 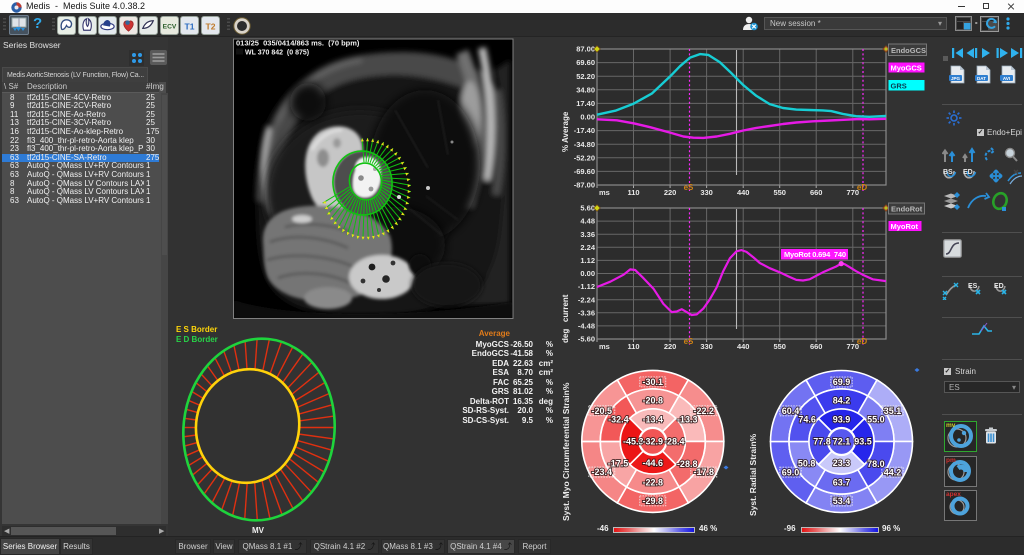 I want to click on svg-text: -23.4, so click(x=602, y=472).